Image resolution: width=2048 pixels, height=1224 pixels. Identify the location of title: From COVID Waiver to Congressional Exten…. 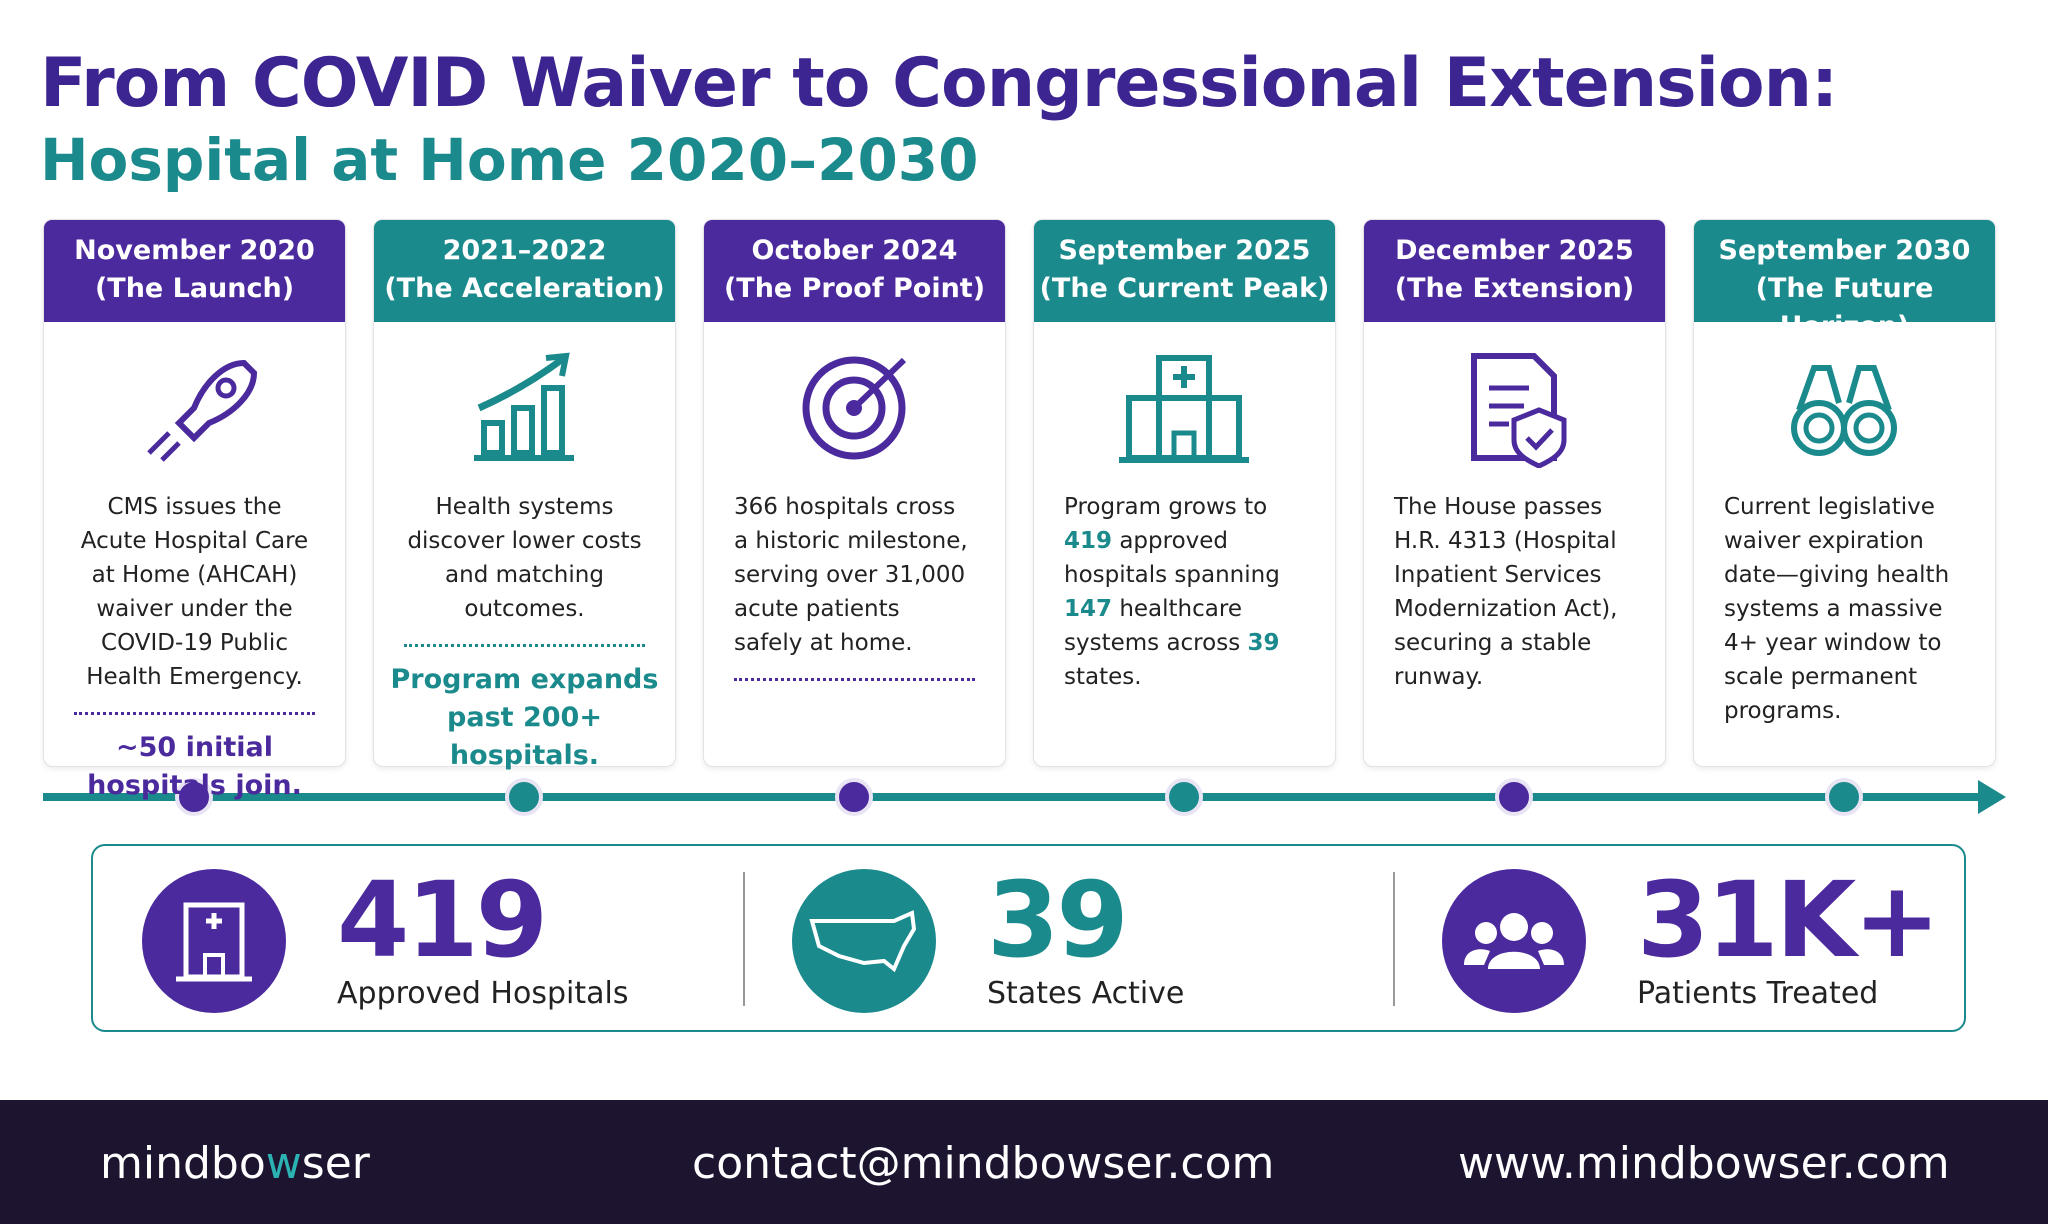
(939, 83).